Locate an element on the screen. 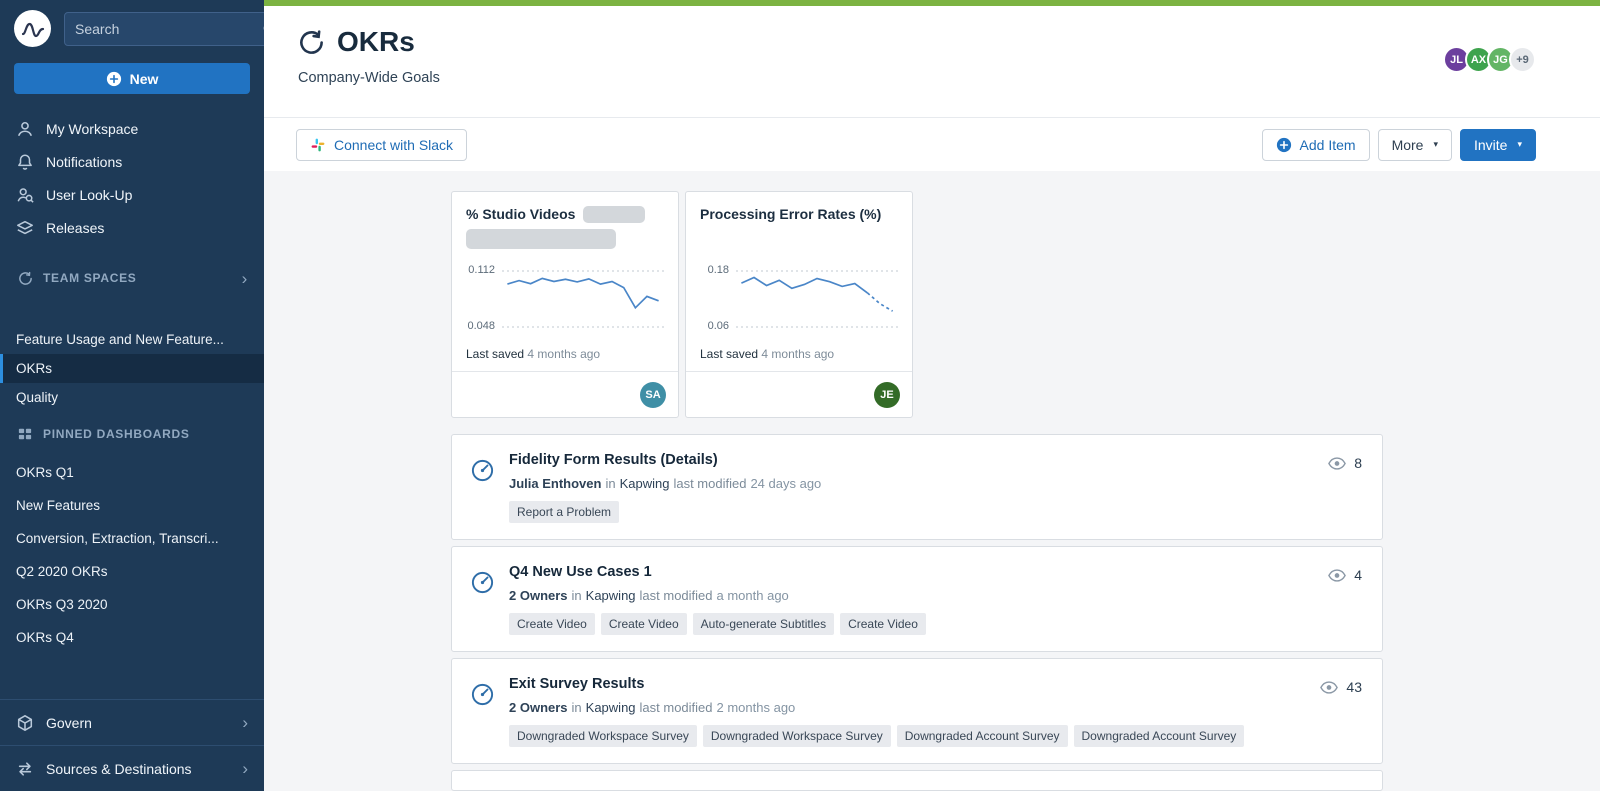 The height and width of the screenshot is (791, 1600). chart-title: % Studio Videos is located at coordinates (521, 214).